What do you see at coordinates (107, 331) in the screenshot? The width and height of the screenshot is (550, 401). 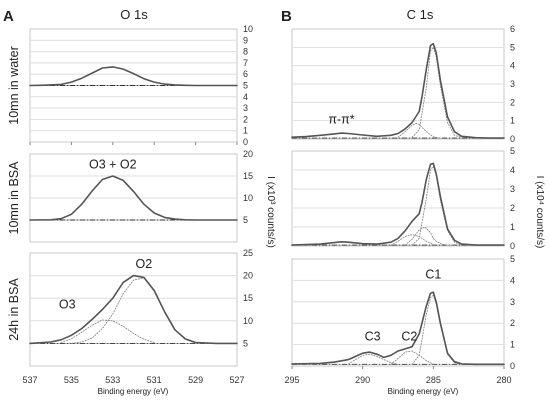 I see `component-curve-o3` at bounding box center [107, 331].